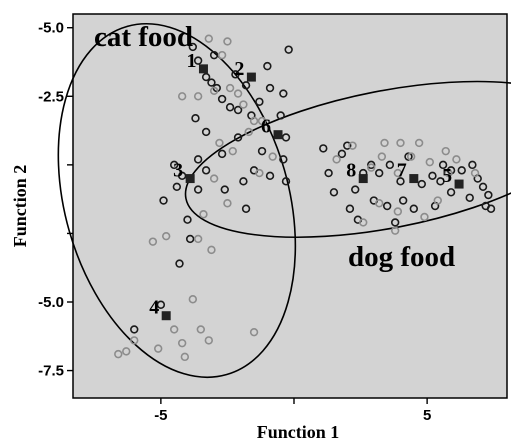  What do you see at coordinates (351, 171) in the screenshot?
I see `centroid-label: 8` at bounding box center [351, 171].